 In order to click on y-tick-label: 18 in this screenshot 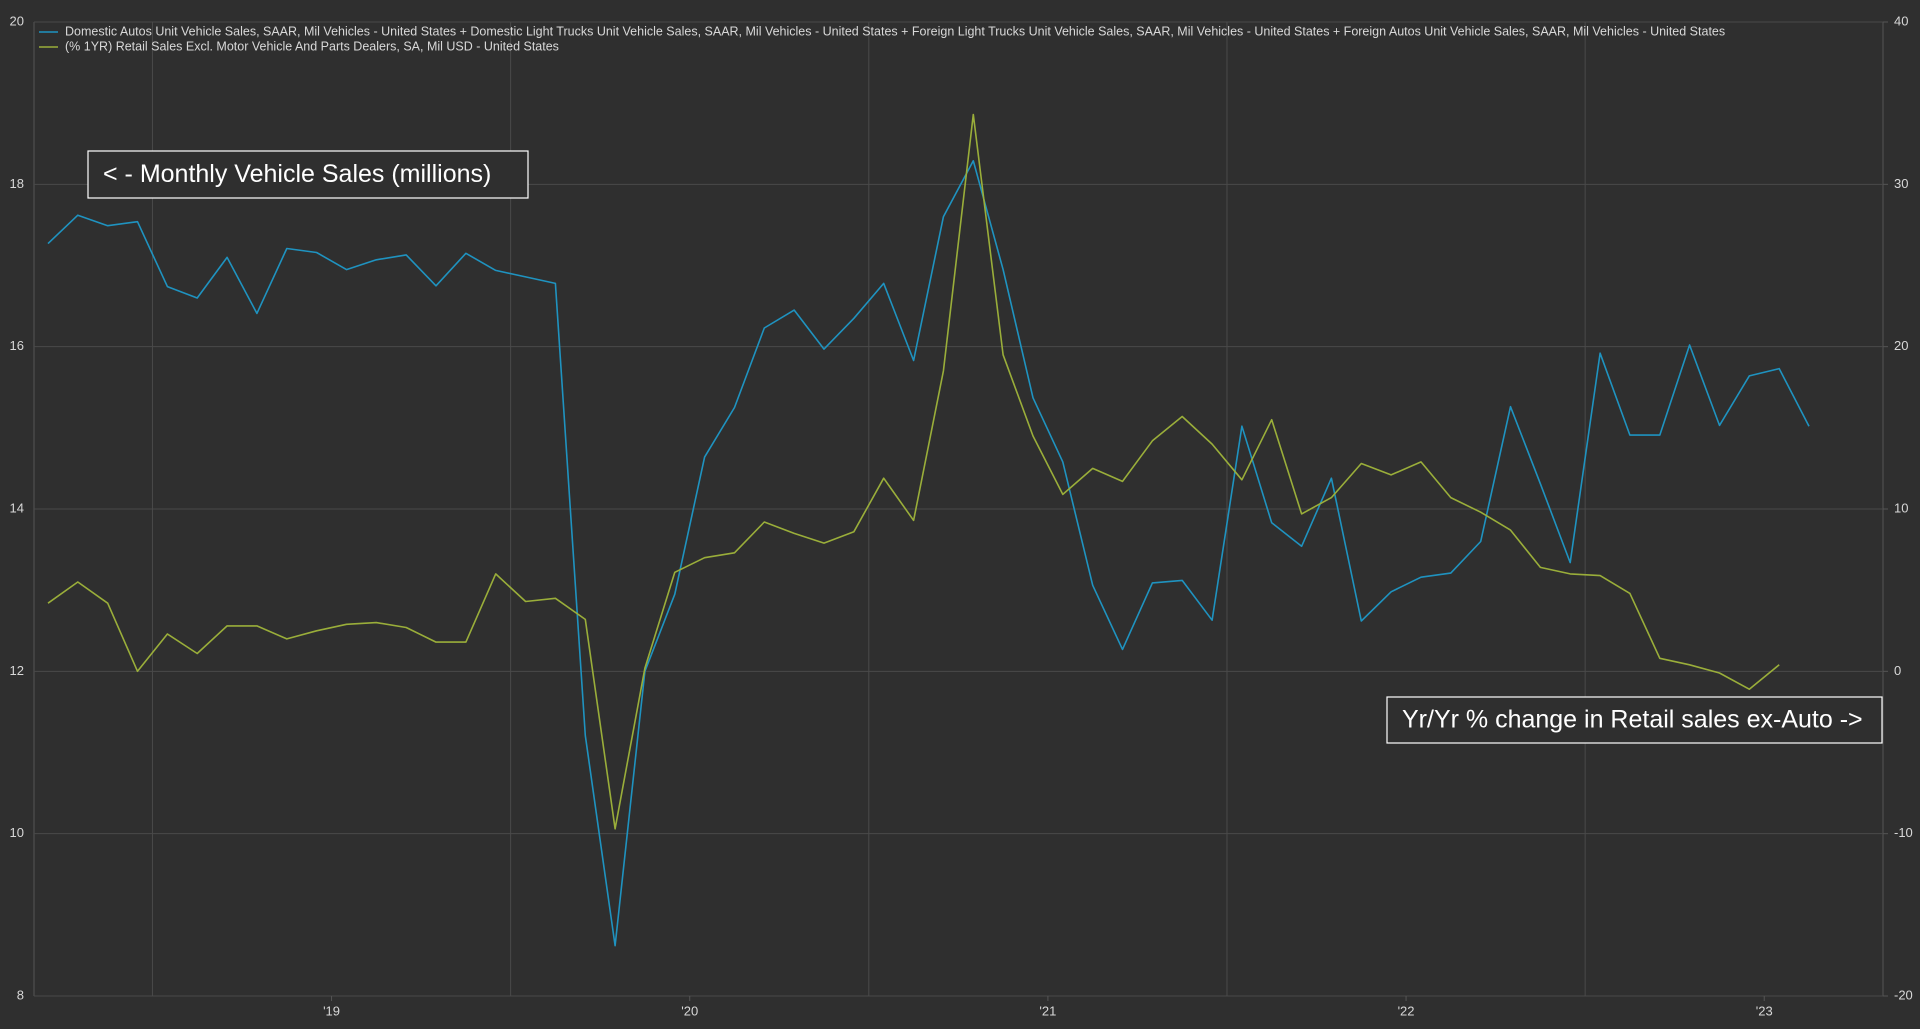, I will do `click(17, 183)`.